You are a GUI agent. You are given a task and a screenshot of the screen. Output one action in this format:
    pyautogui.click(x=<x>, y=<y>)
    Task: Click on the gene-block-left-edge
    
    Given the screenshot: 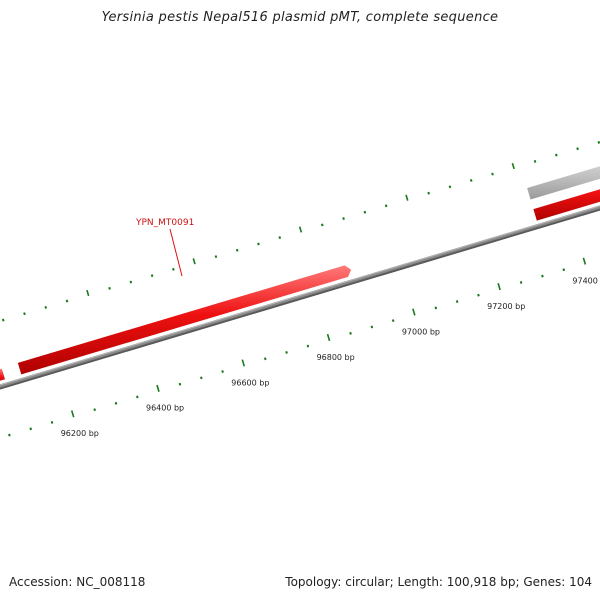 What is the action you would take?
    pyautogui.click(x=2, y=377)
    